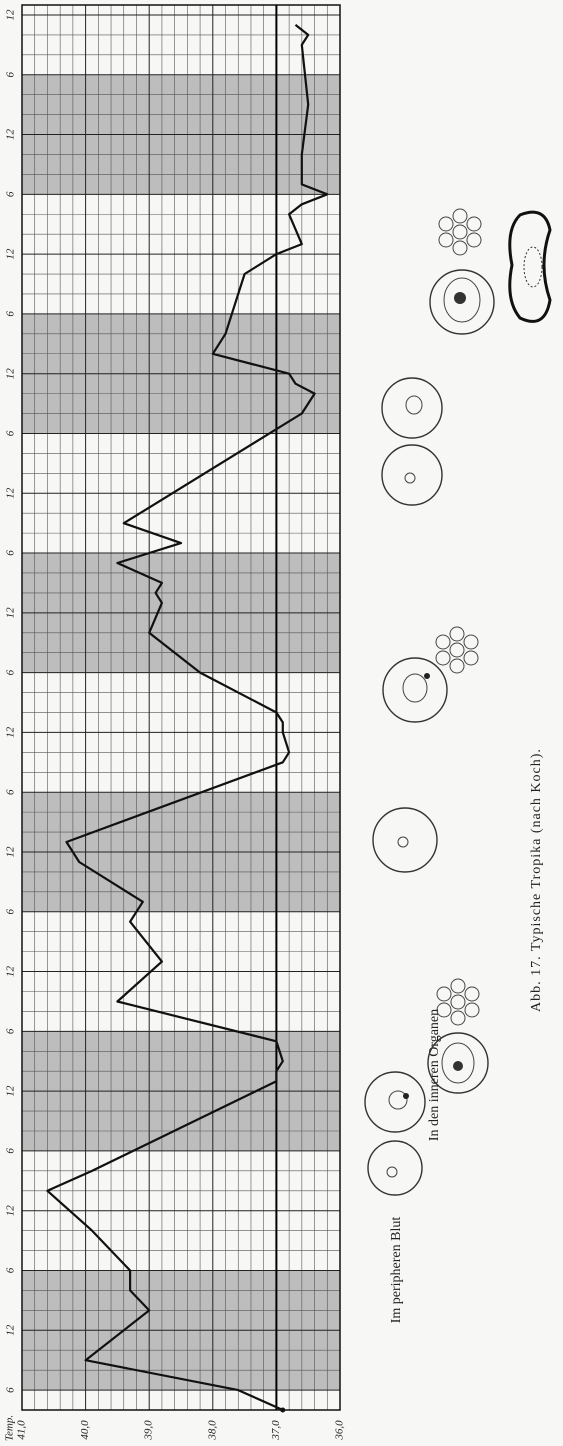  Describe the element at coordinates (533, 267) in the screenshot. I see `gametocyte-core` at that location.